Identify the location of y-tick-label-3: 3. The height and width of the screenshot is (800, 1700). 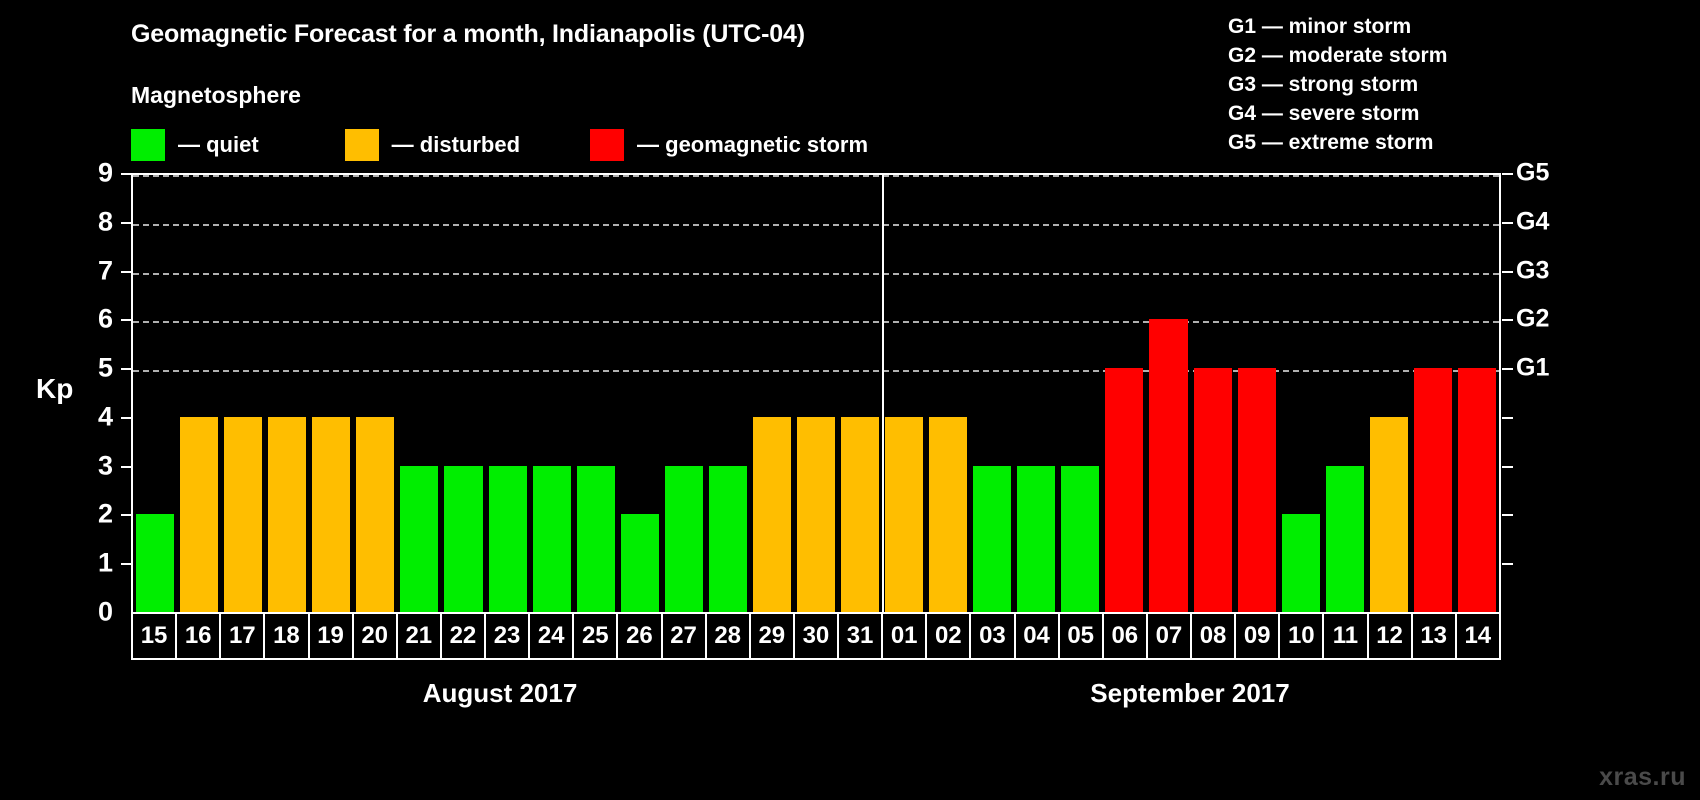
(105, 465).